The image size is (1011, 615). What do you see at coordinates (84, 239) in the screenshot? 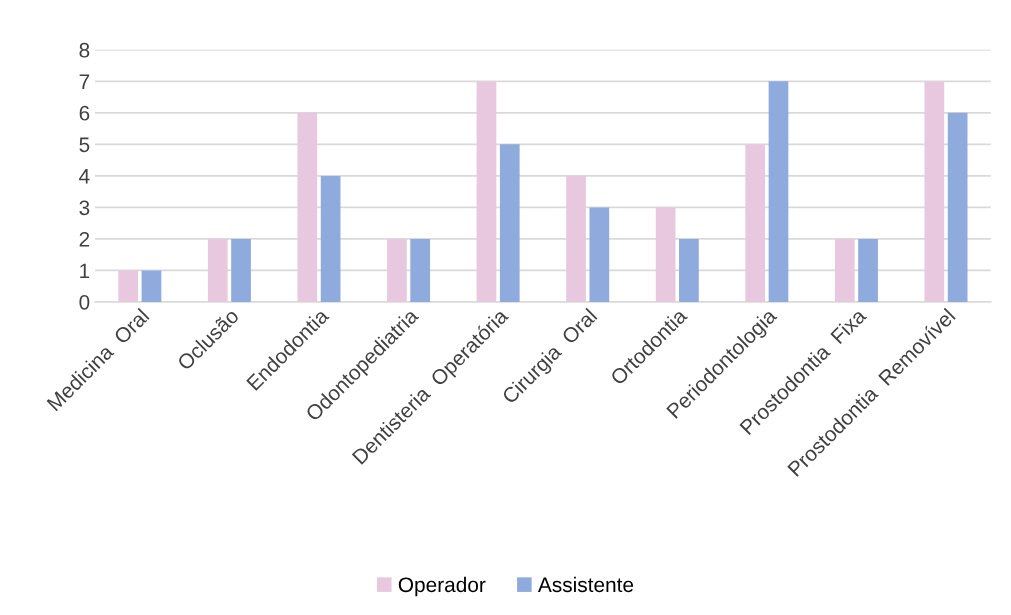
I see `y-tick-label: 2` at bounding box center [84, 239].